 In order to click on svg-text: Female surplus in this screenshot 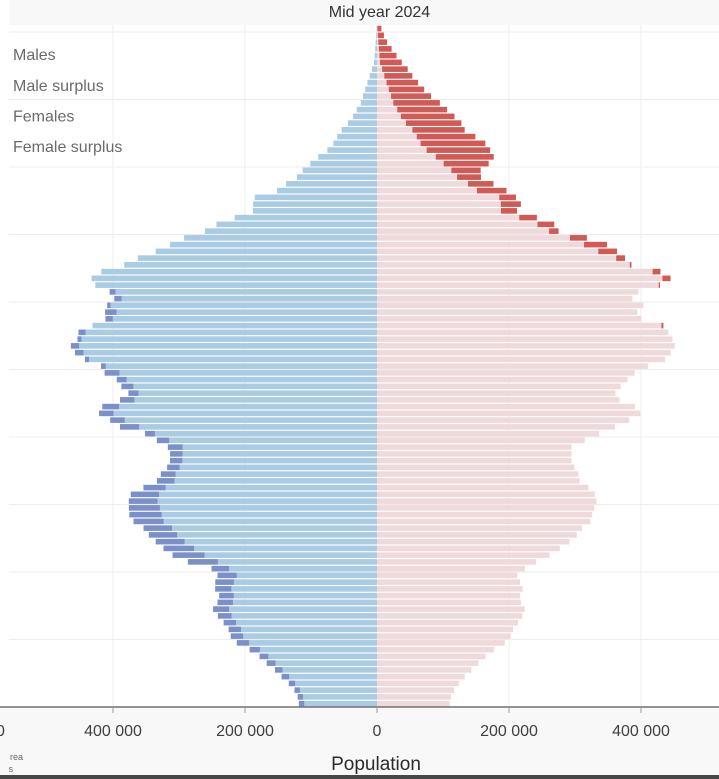, I will do `click(67, 147)`.